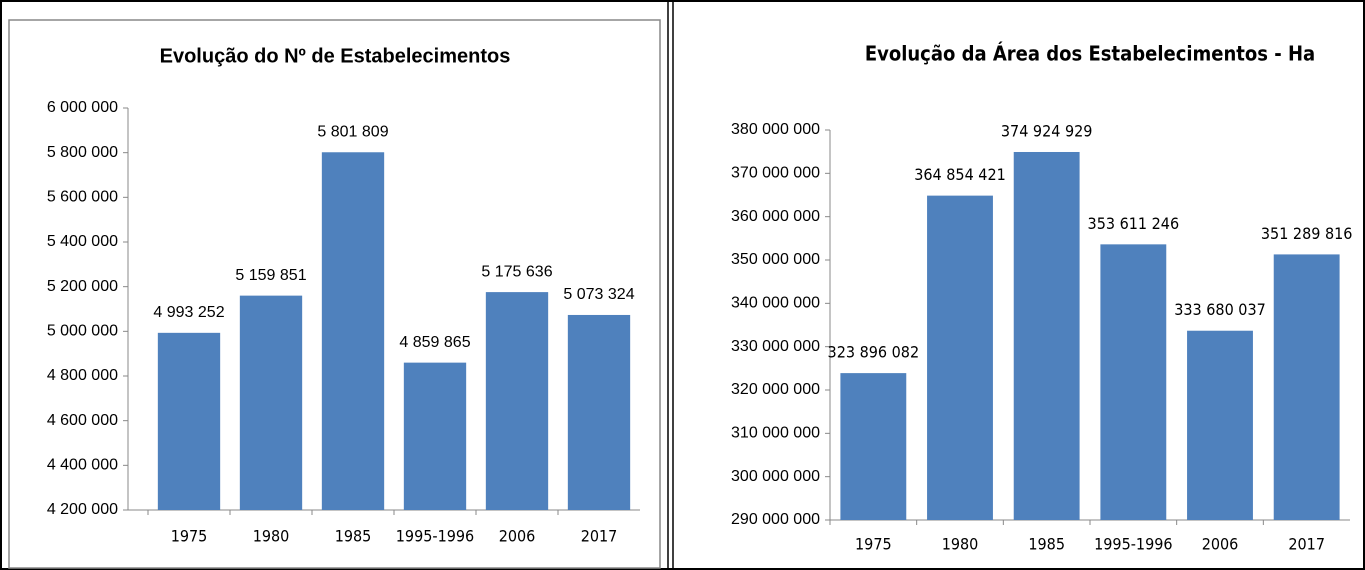  Describe the element at coordinates (960, 174) in the screenshot. I see `value-label: 364 854 421` at that location.